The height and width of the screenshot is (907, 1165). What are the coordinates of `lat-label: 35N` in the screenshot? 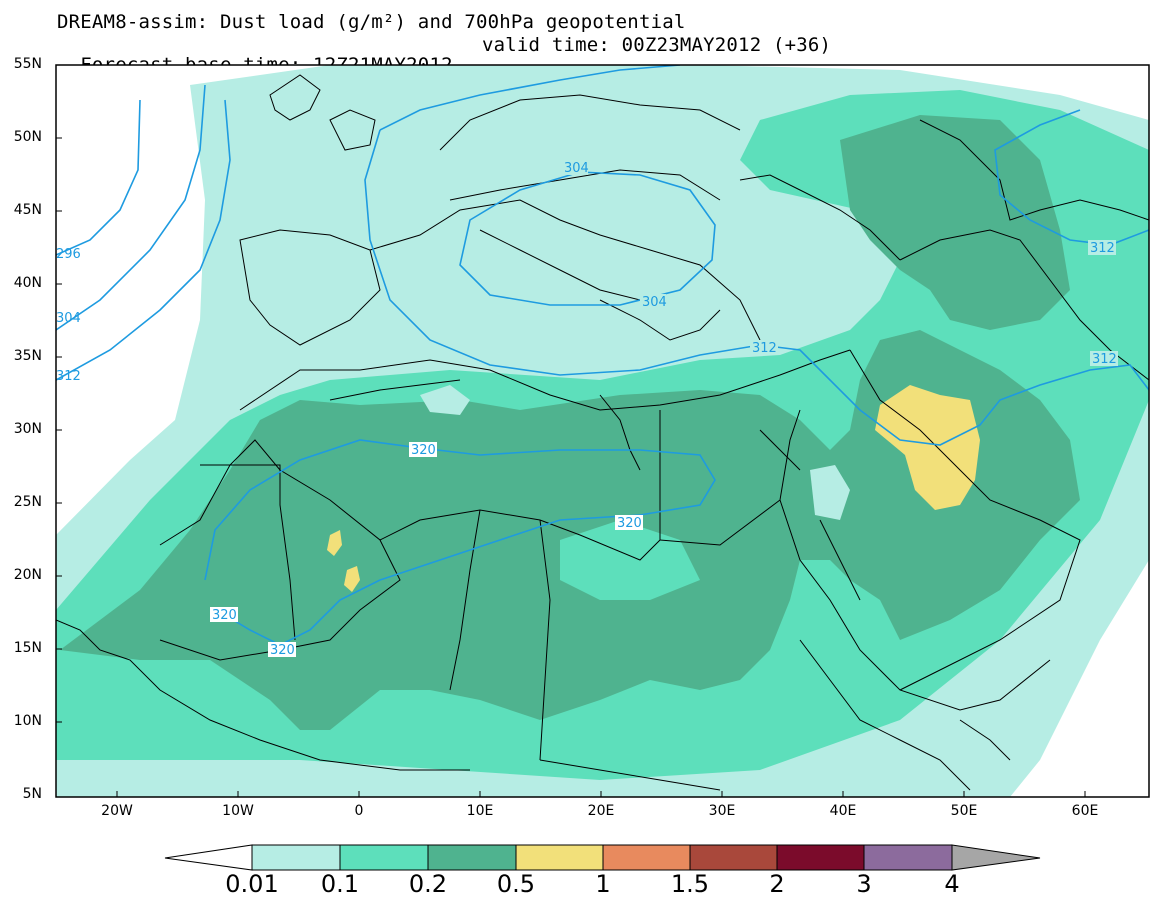 It's located at (27, 356).